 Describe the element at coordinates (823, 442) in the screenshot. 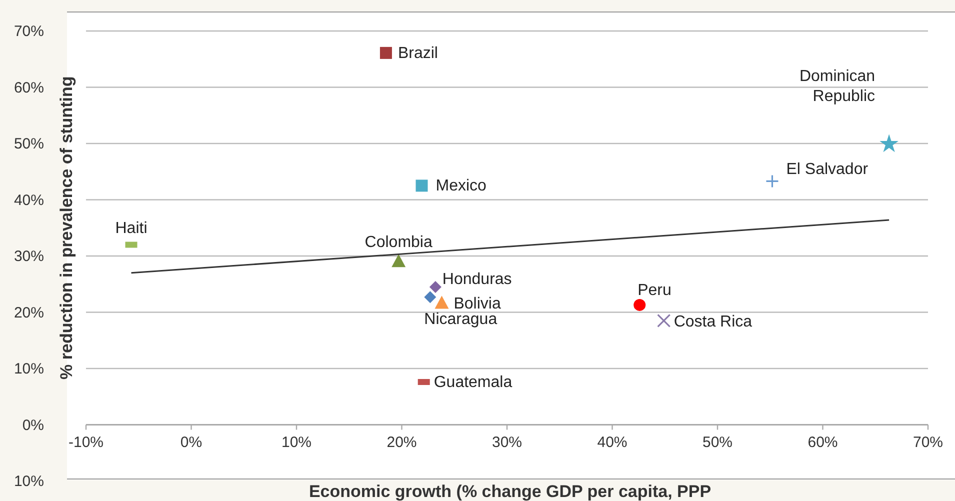

I see `x-tick-label: 60%` at that location.